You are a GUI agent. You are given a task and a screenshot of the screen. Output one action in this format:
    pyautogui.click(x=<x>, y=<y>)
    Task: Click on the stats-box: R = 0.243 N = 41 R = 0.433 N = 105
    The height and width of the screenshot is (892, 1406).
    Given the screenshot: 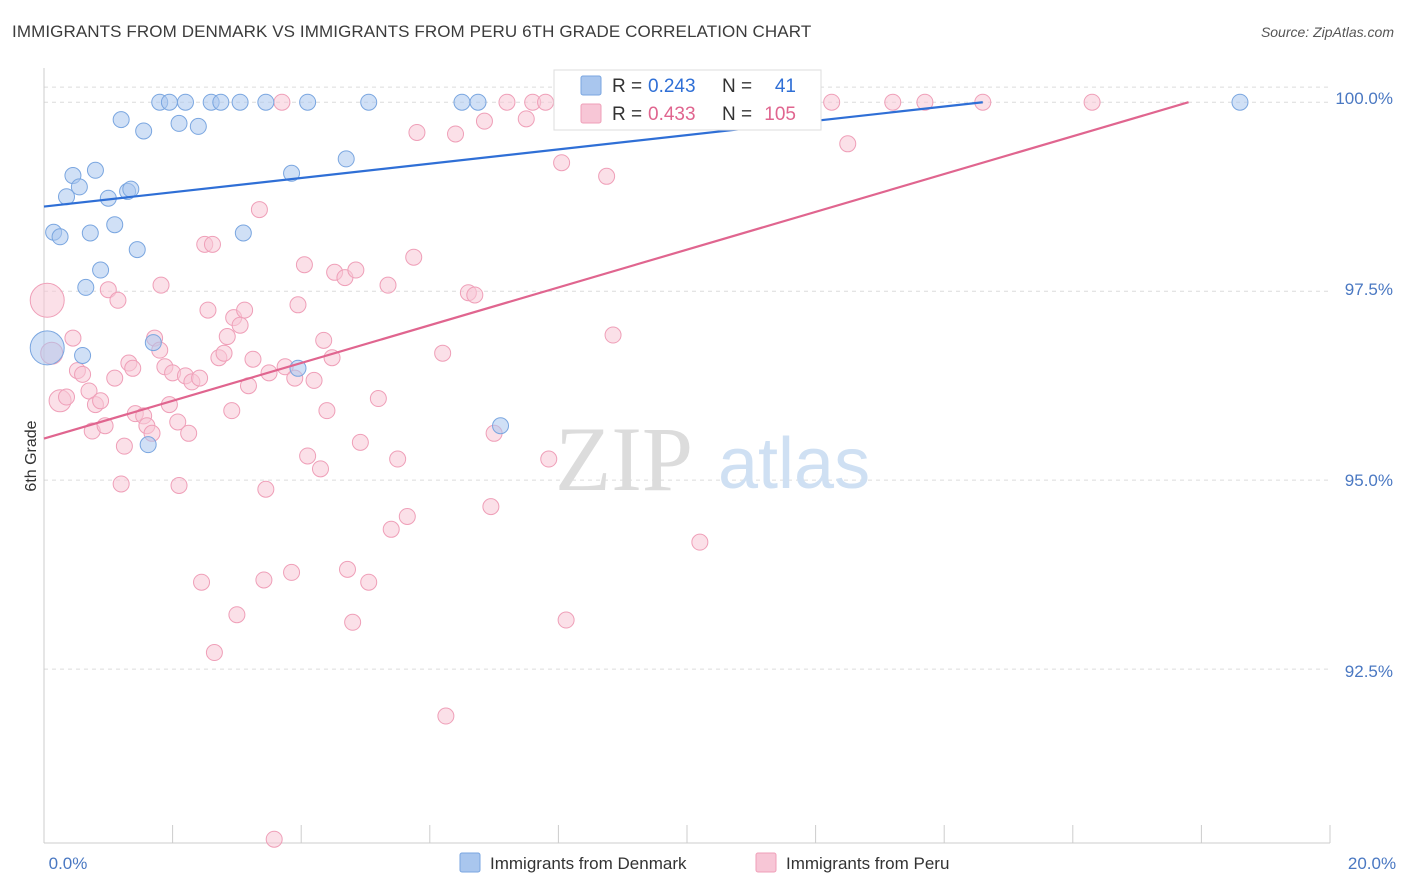 What is the action you would take?
    pyautogui.click(x=687, y=100)
    